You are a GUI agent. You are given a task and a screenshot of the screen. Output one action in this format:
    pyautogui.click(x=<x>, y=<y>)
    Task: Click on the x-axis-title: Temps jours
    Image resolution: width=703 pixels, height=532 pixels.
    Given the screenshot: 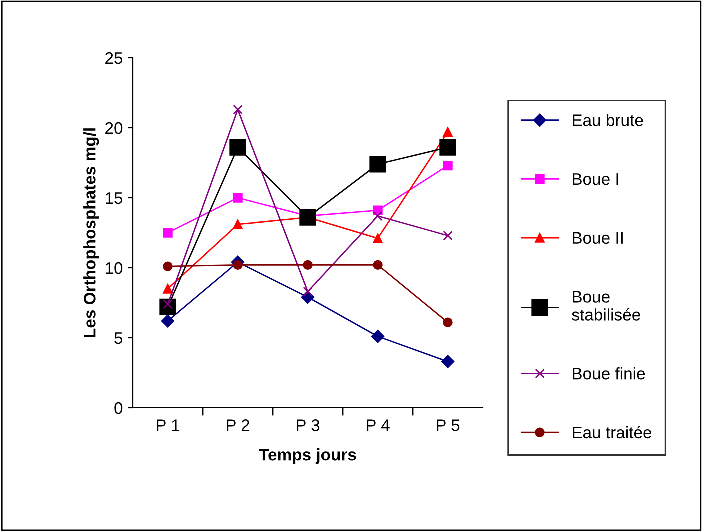 What is the action you would take?
    pyautogui.click(x=307, y=456)
    